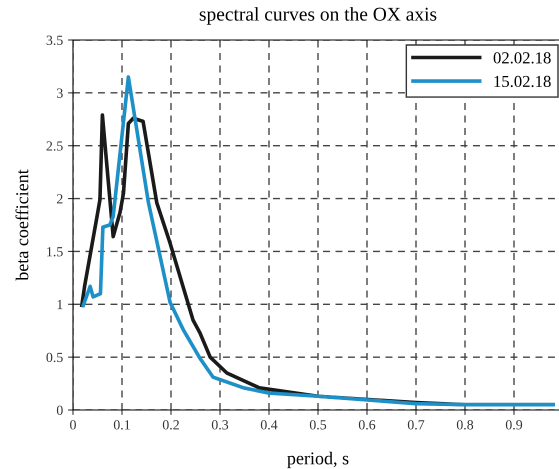  I want to click on x-tick-label: 0.5, so click(318, 425).